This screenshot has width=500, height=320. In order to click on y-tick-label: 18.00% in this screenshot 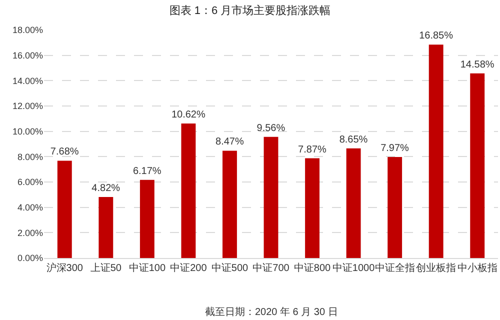, I will do `click(27, 30)`.